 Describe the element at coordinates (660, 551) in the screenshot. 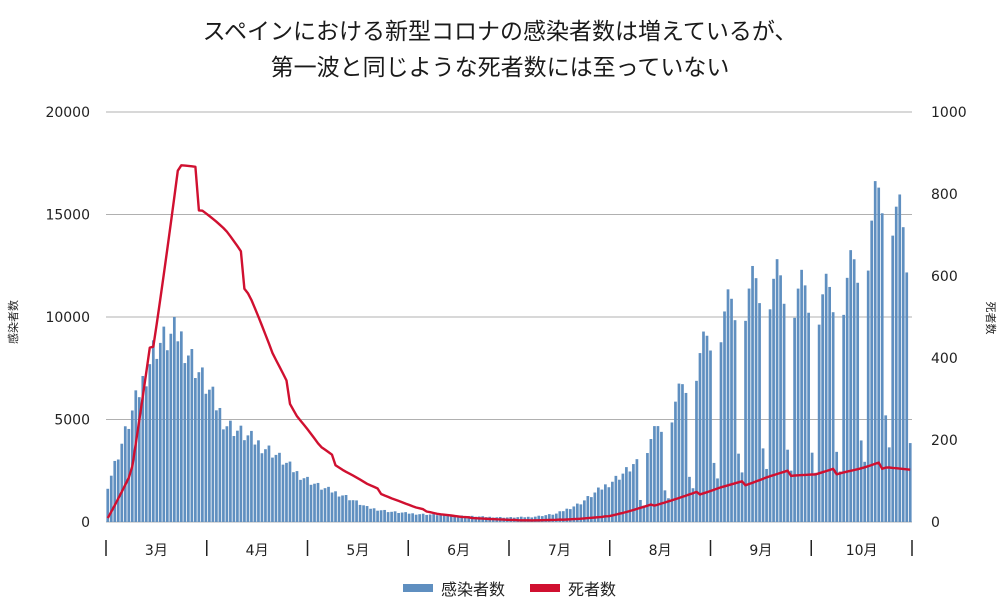

I see `month-label: 8月` at that location.